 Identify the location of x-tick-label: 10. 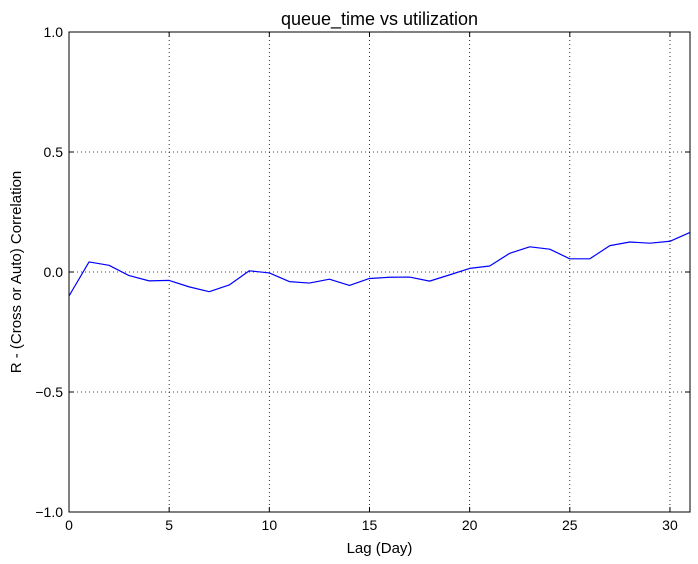
(270, 525).